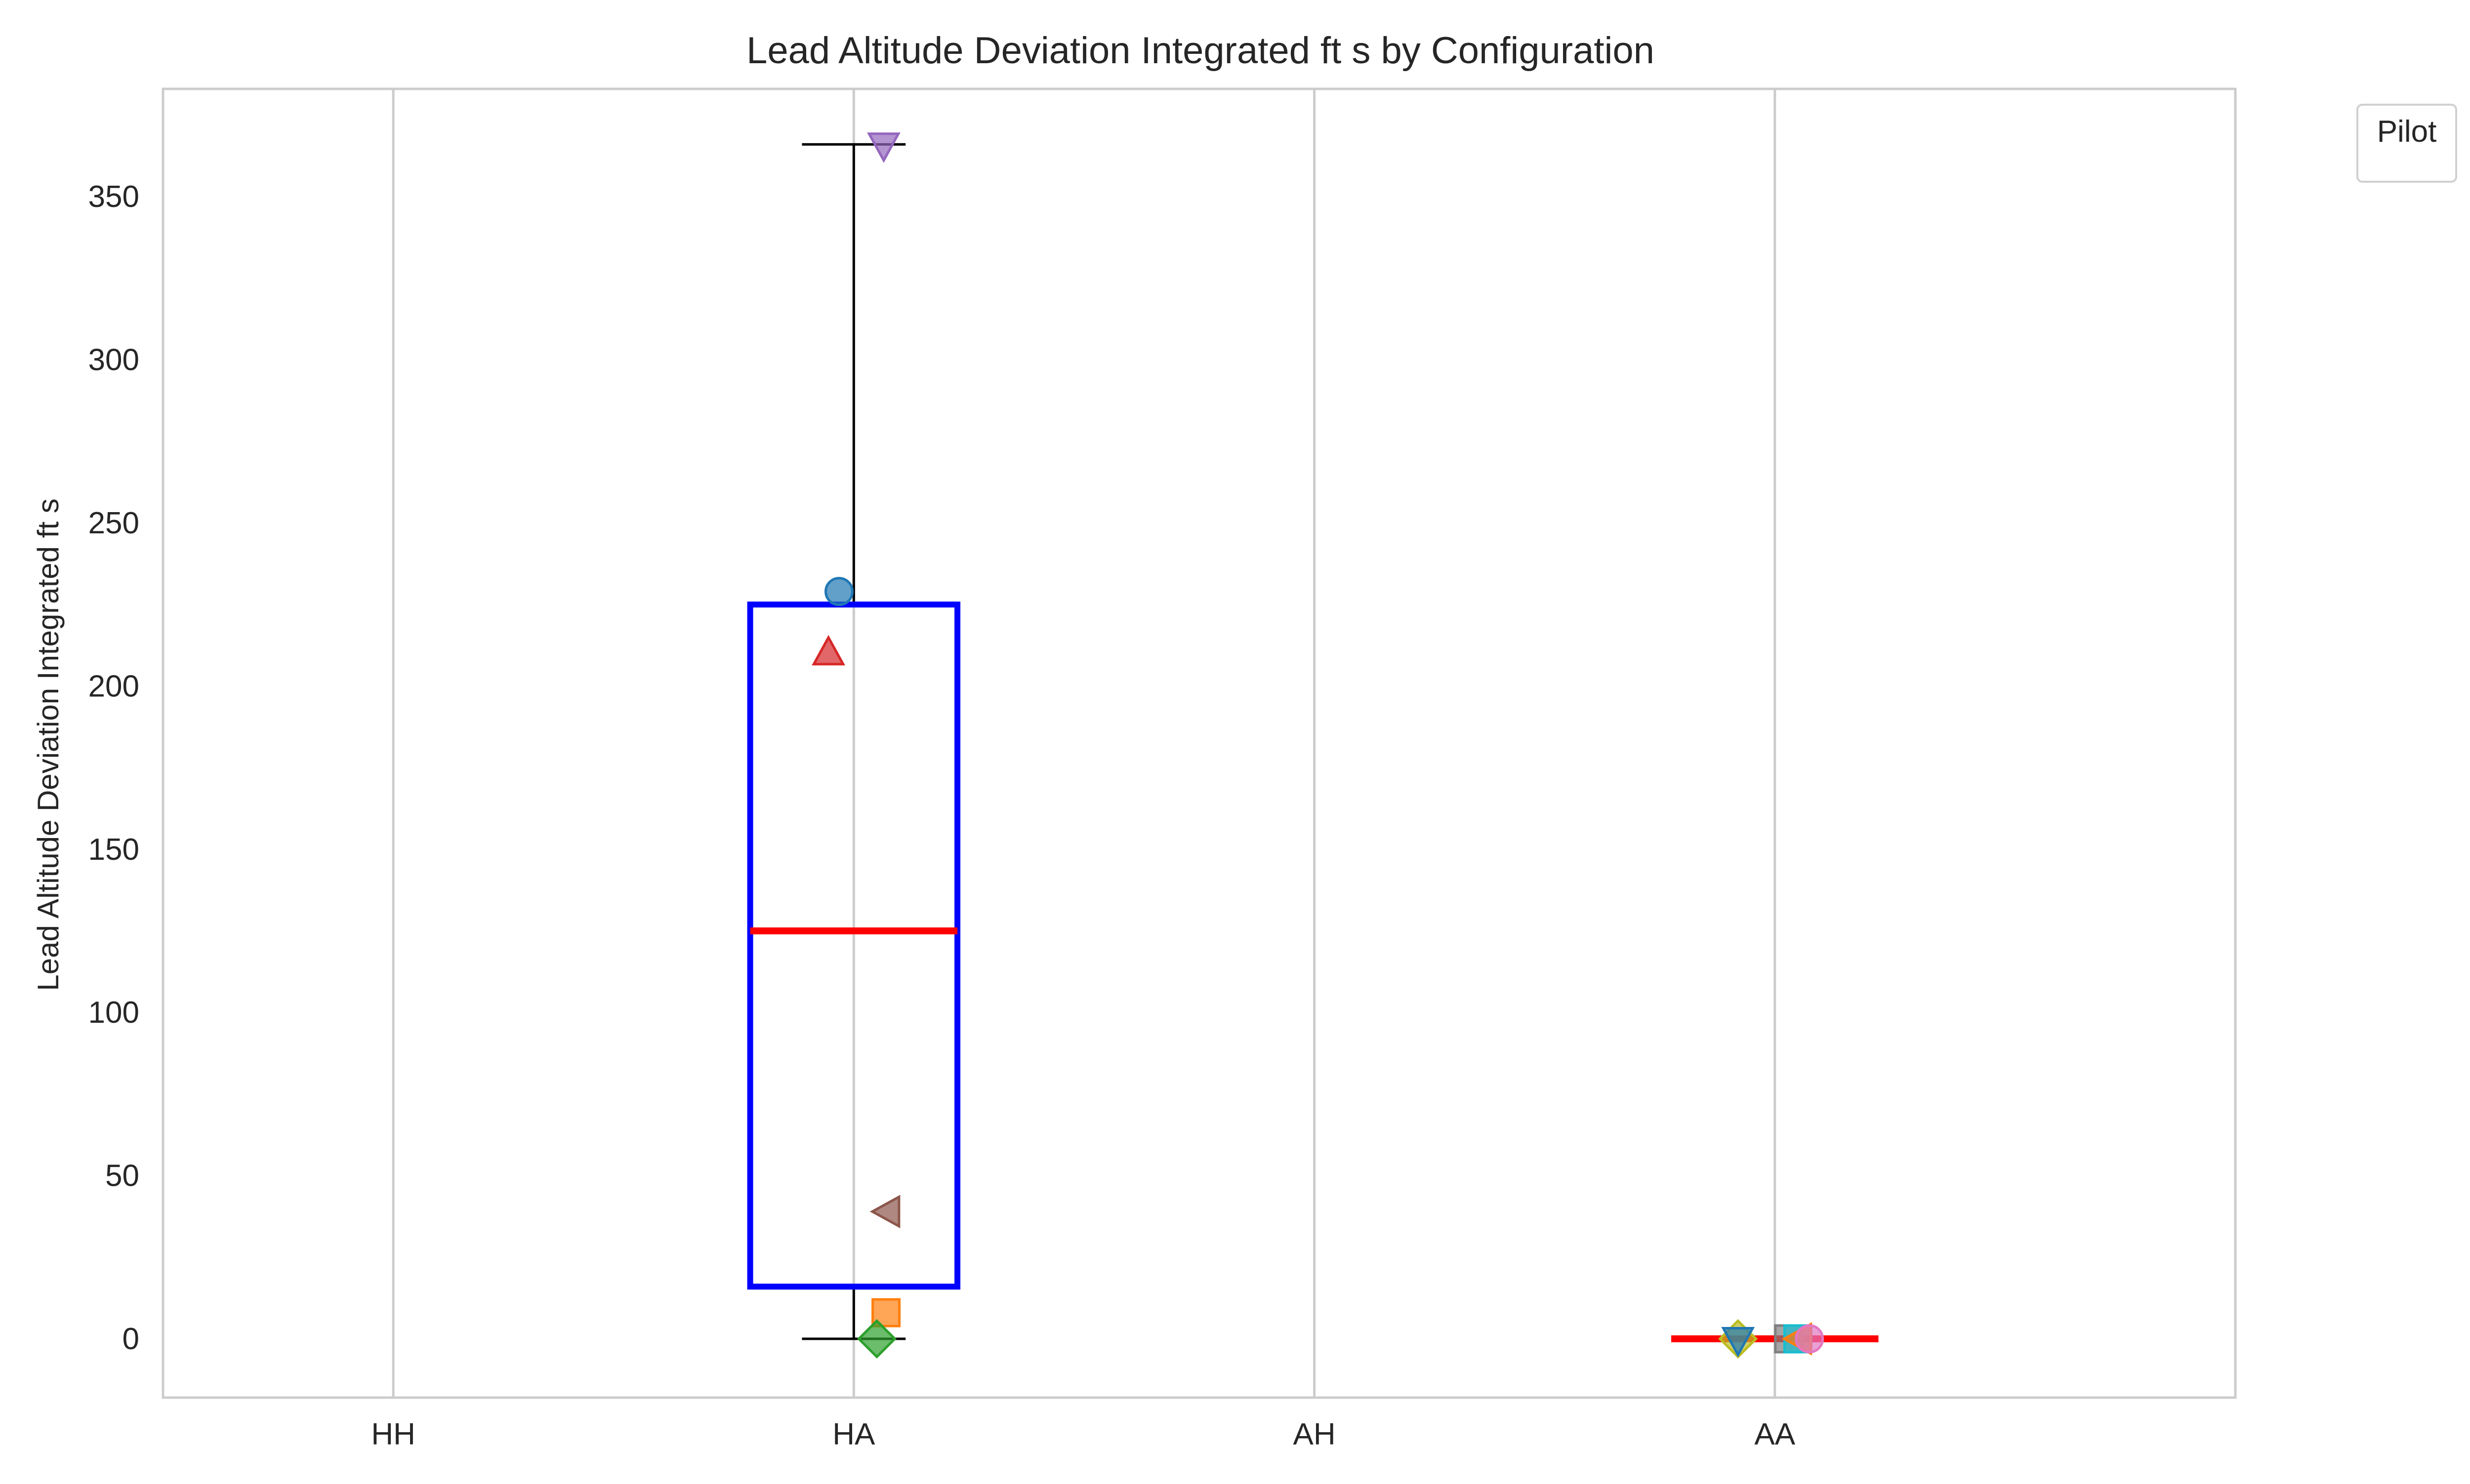  I want to click on legend: Pilot, so click(2406, 144).